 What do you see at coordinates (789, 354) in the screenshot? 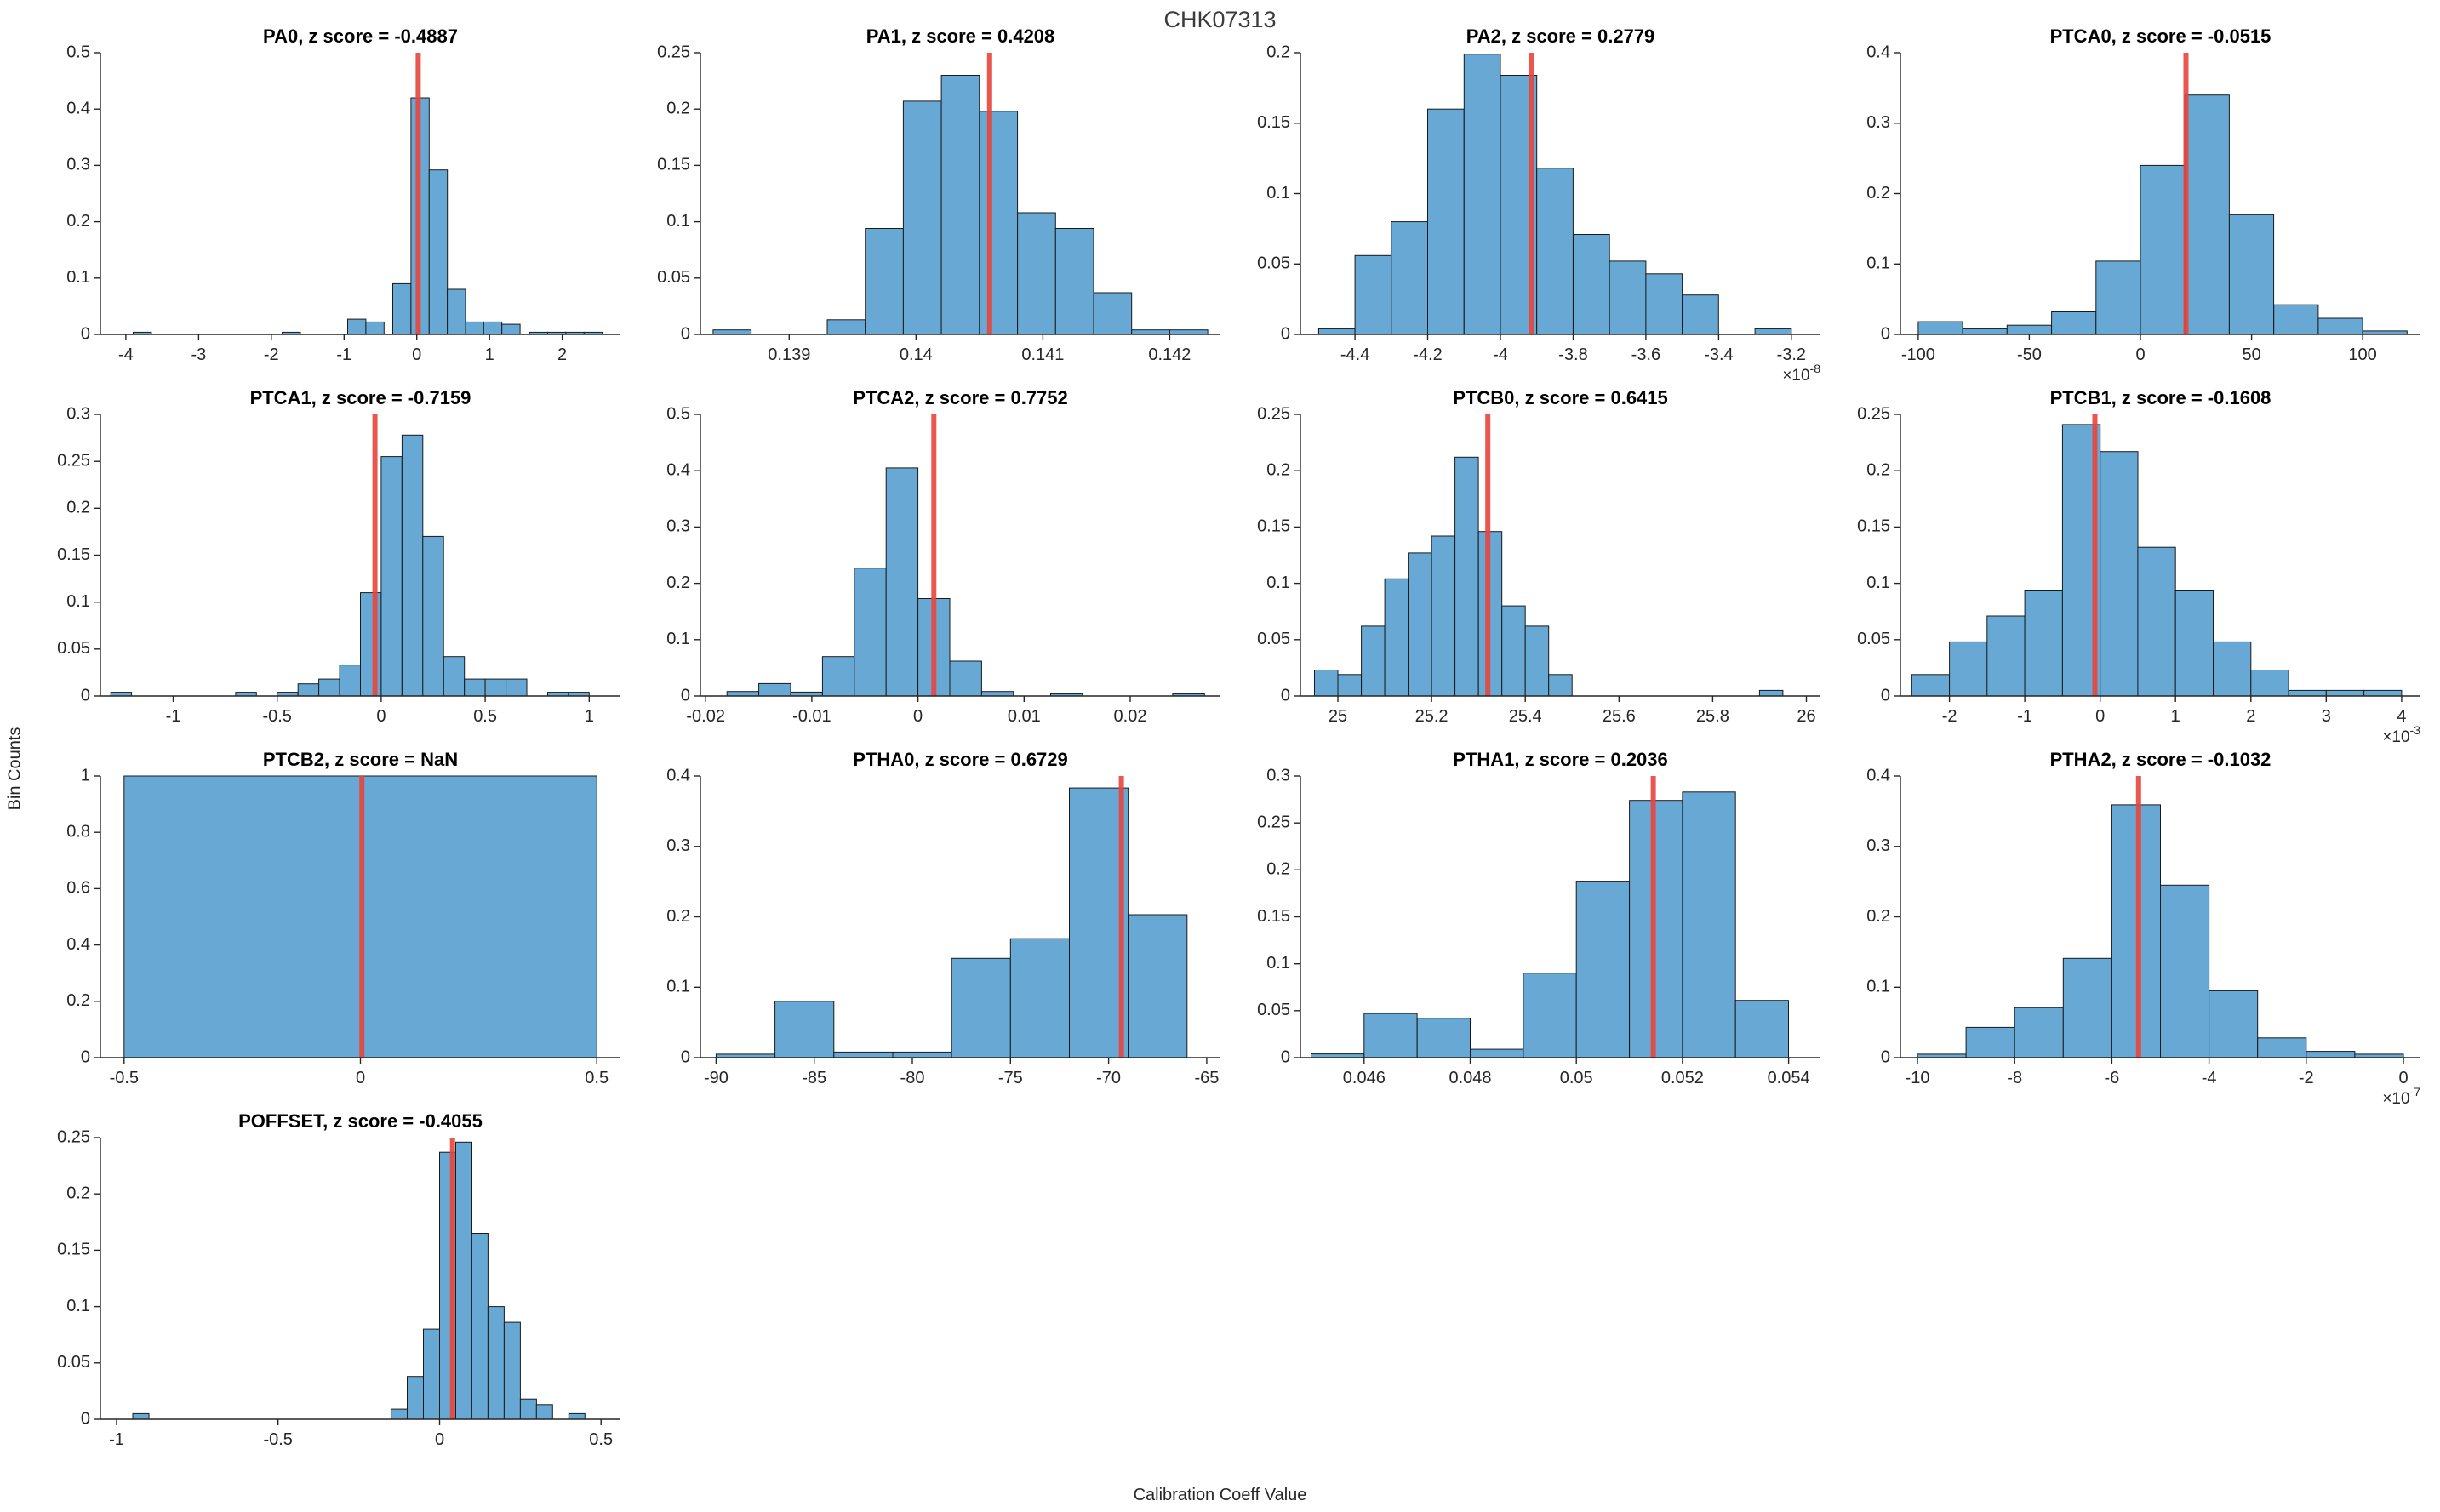
I see `x-tick-label: 0.139` at bounding box center [789, 354].